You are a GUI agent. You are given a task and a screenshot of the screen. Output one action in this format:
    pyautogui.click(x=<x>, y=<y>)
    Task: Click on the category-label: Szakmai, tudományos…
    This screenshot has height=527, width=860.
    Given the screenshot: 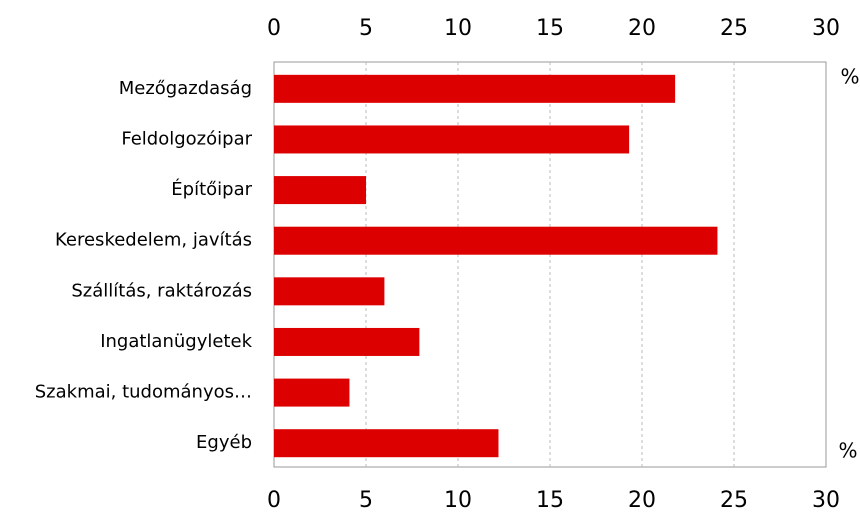 What is the action you would take?
    pyautogui.click(x=143, y=392)
    